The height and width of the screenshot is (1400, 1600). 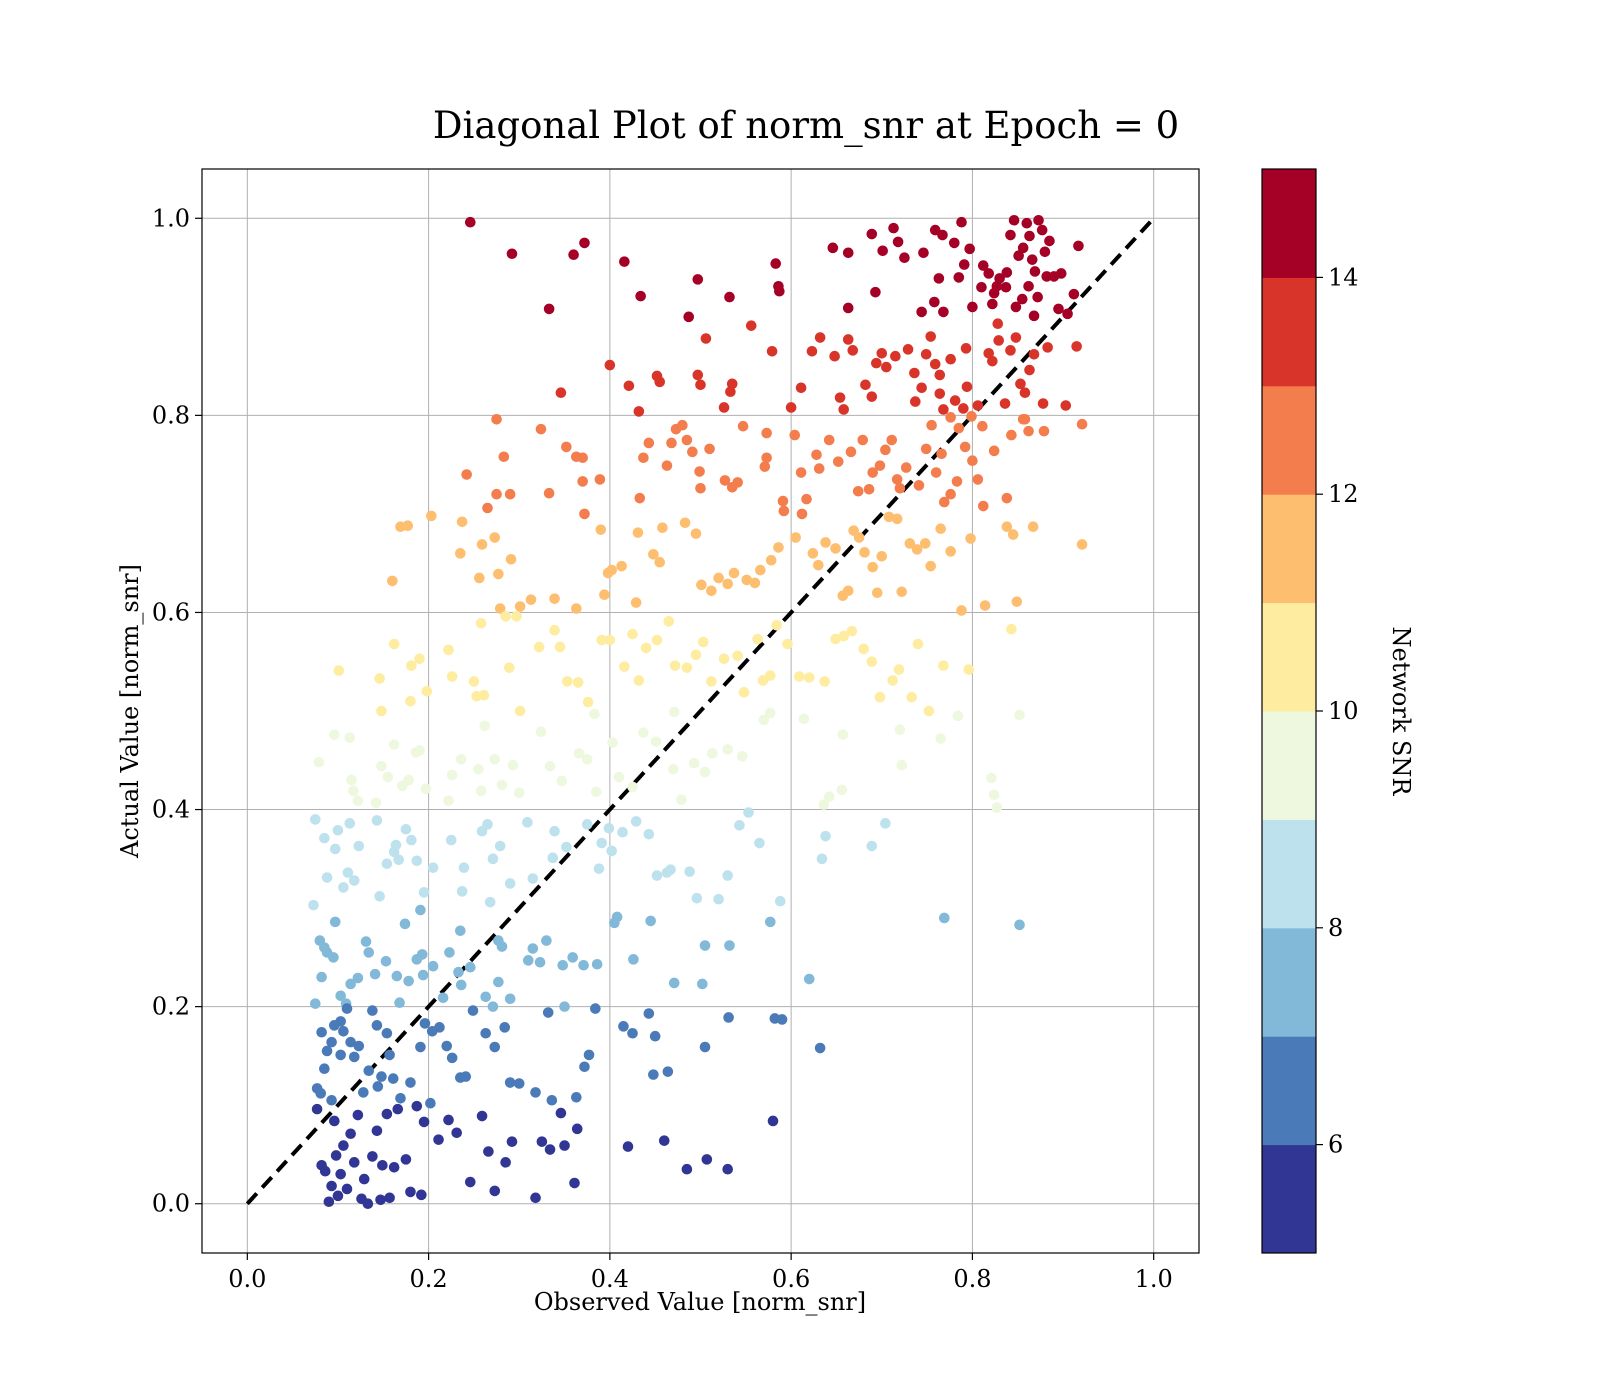 I want to click on chart-title: Diagonal Plot of norm_snr at Epoch = 0, so click(x=806, y=126).